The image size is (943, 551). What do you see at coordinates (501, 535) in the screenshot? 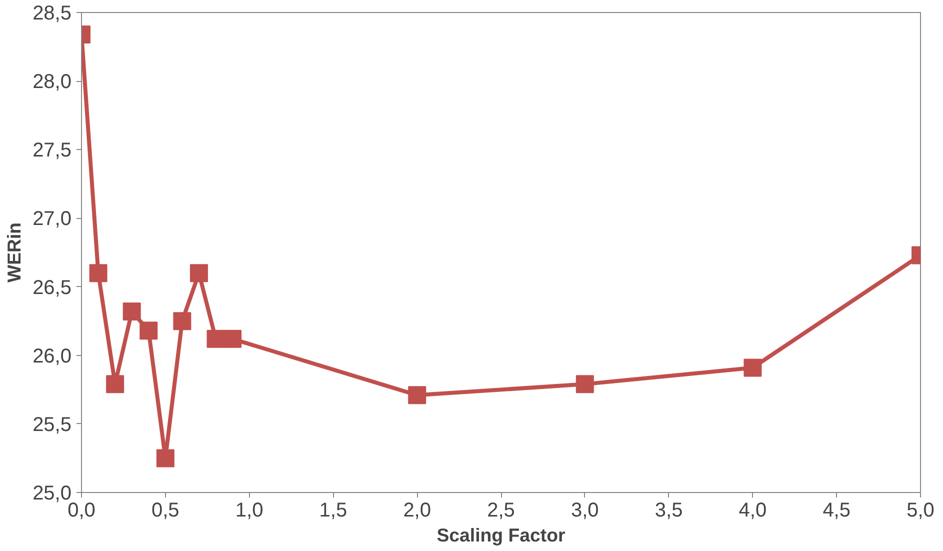
I see `x-axis-title: Scaling Factor` at bounding box center [501, 535].